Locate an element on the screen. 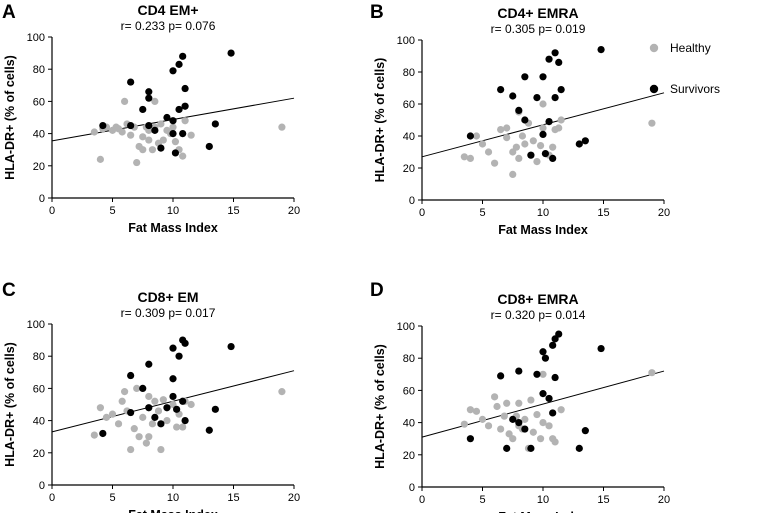 The image size is (782, 513). chart-title: CD8+ EM is located at coordinates (167, 297).